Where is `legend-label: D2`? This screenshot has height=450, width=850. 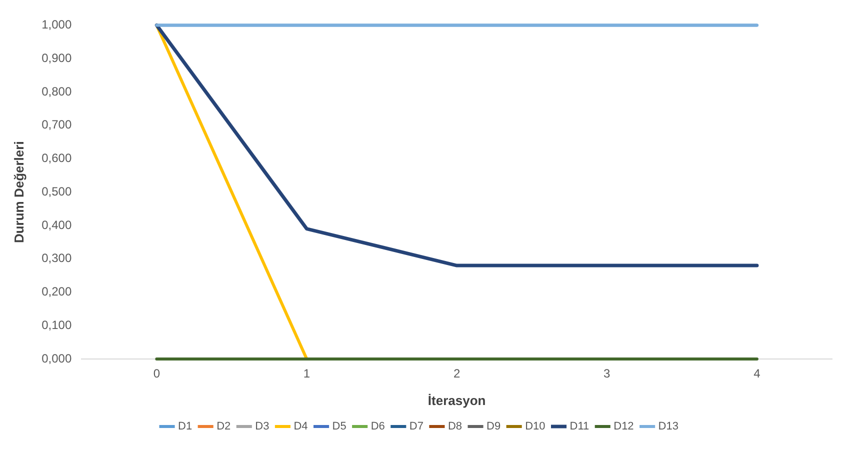 legend-label: D2 is located at coordinates (223, 426).